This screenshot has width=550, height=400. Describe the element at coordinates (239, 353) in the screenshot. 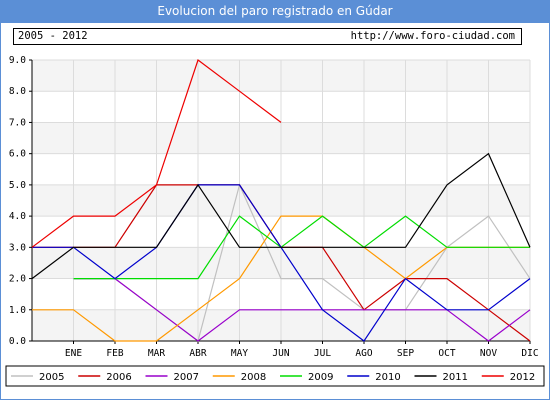

I see `x-tick-label: MAY` at that location.